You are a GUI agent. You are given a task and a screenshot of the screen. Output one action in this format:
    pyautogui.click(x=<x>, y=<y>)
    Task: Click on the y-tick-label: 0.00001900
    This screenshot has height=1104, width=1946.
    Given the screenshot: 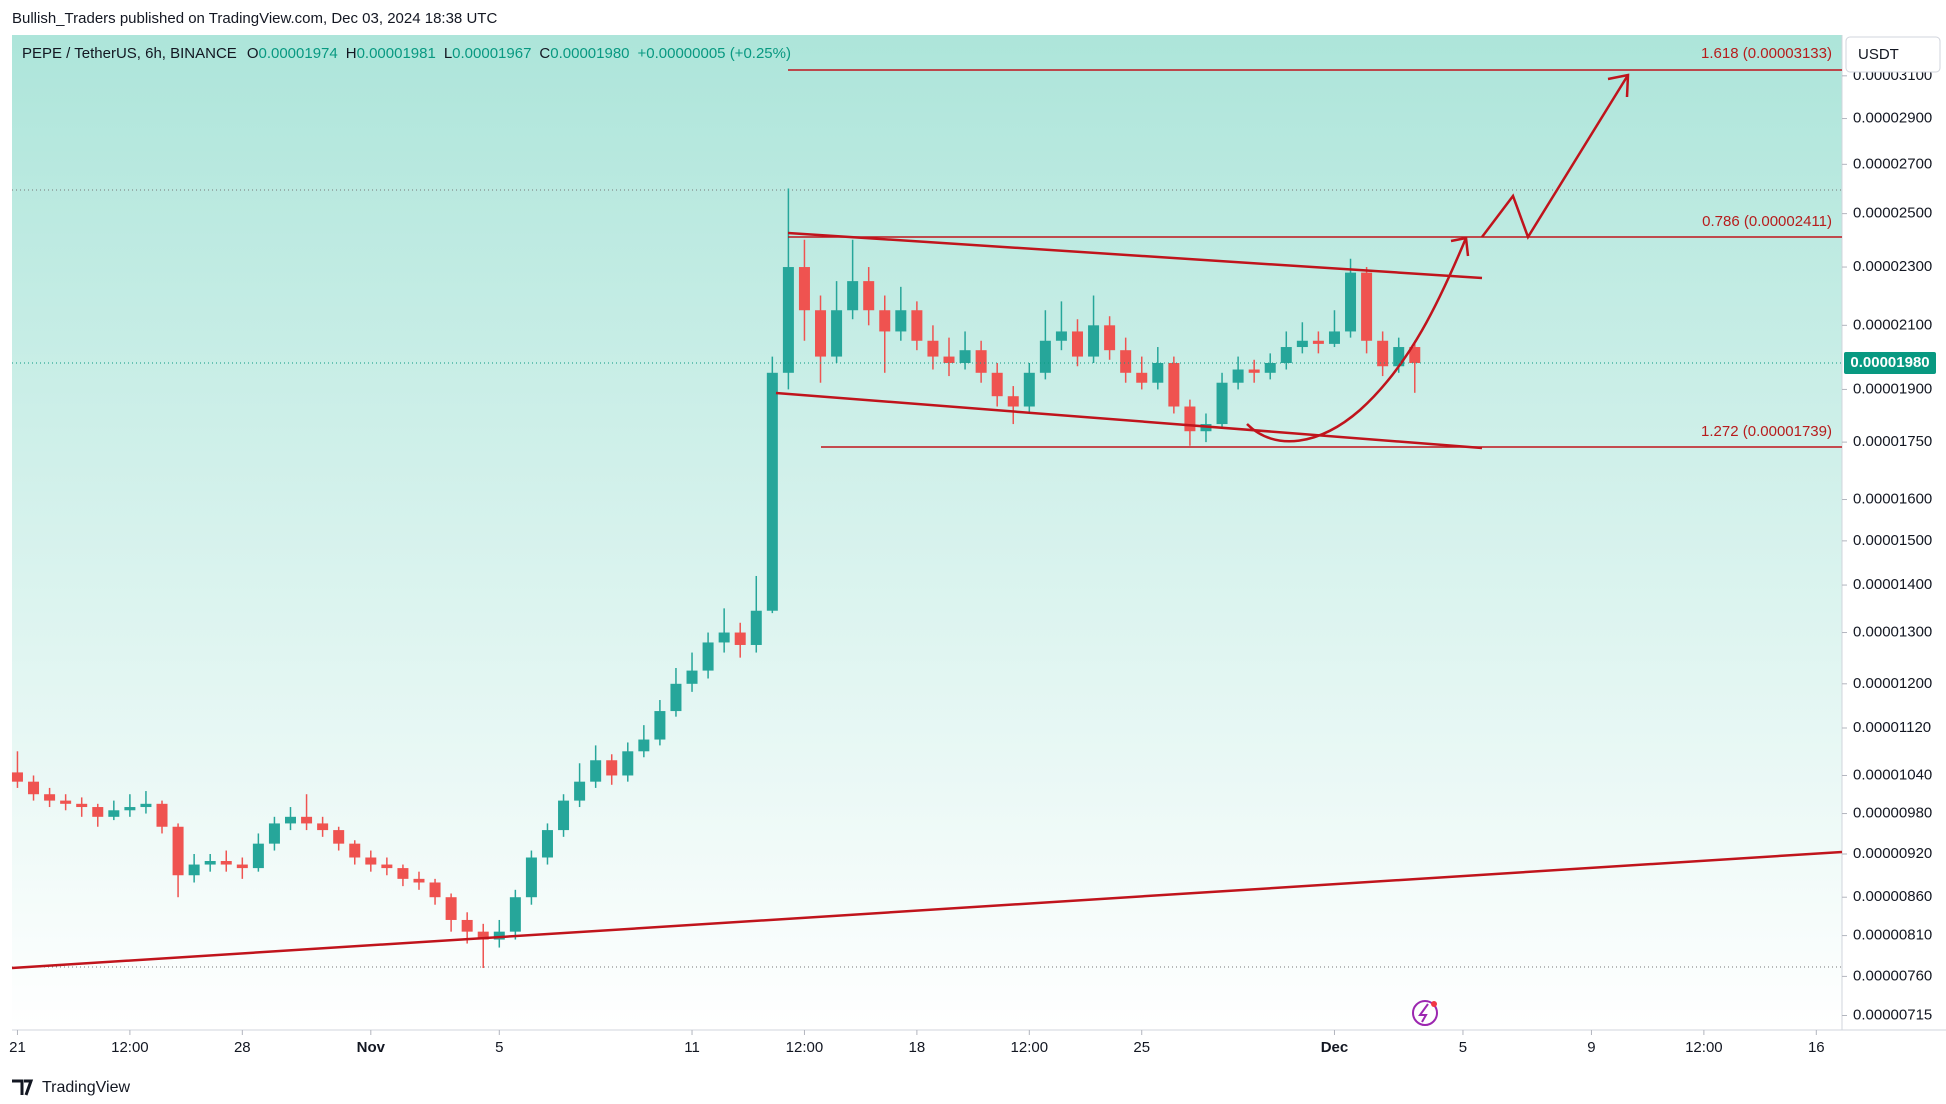 What is the action you would take?
    pyautogui.click(x=1892, y=388)
    